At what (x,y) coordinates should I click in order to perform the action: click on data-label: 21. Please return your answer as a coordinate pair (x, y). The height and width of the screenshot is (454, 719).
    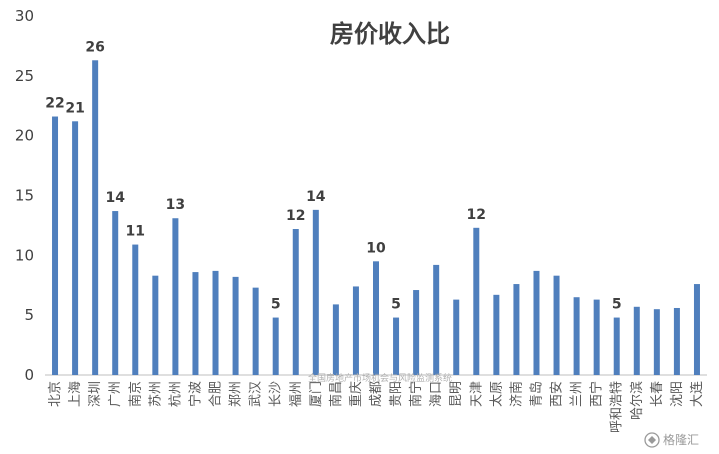
    Looking at the image, I should click on (74, 108).